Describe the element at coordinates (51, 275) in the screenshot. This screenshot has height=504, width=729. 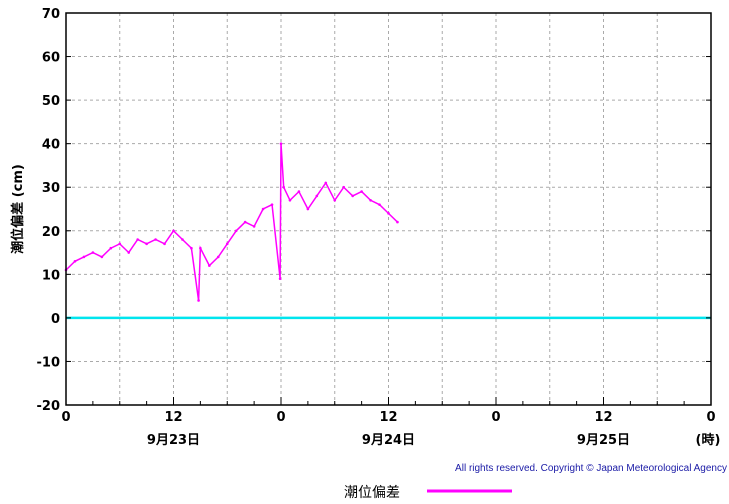
I see `y-tick-label: 10` at that location.